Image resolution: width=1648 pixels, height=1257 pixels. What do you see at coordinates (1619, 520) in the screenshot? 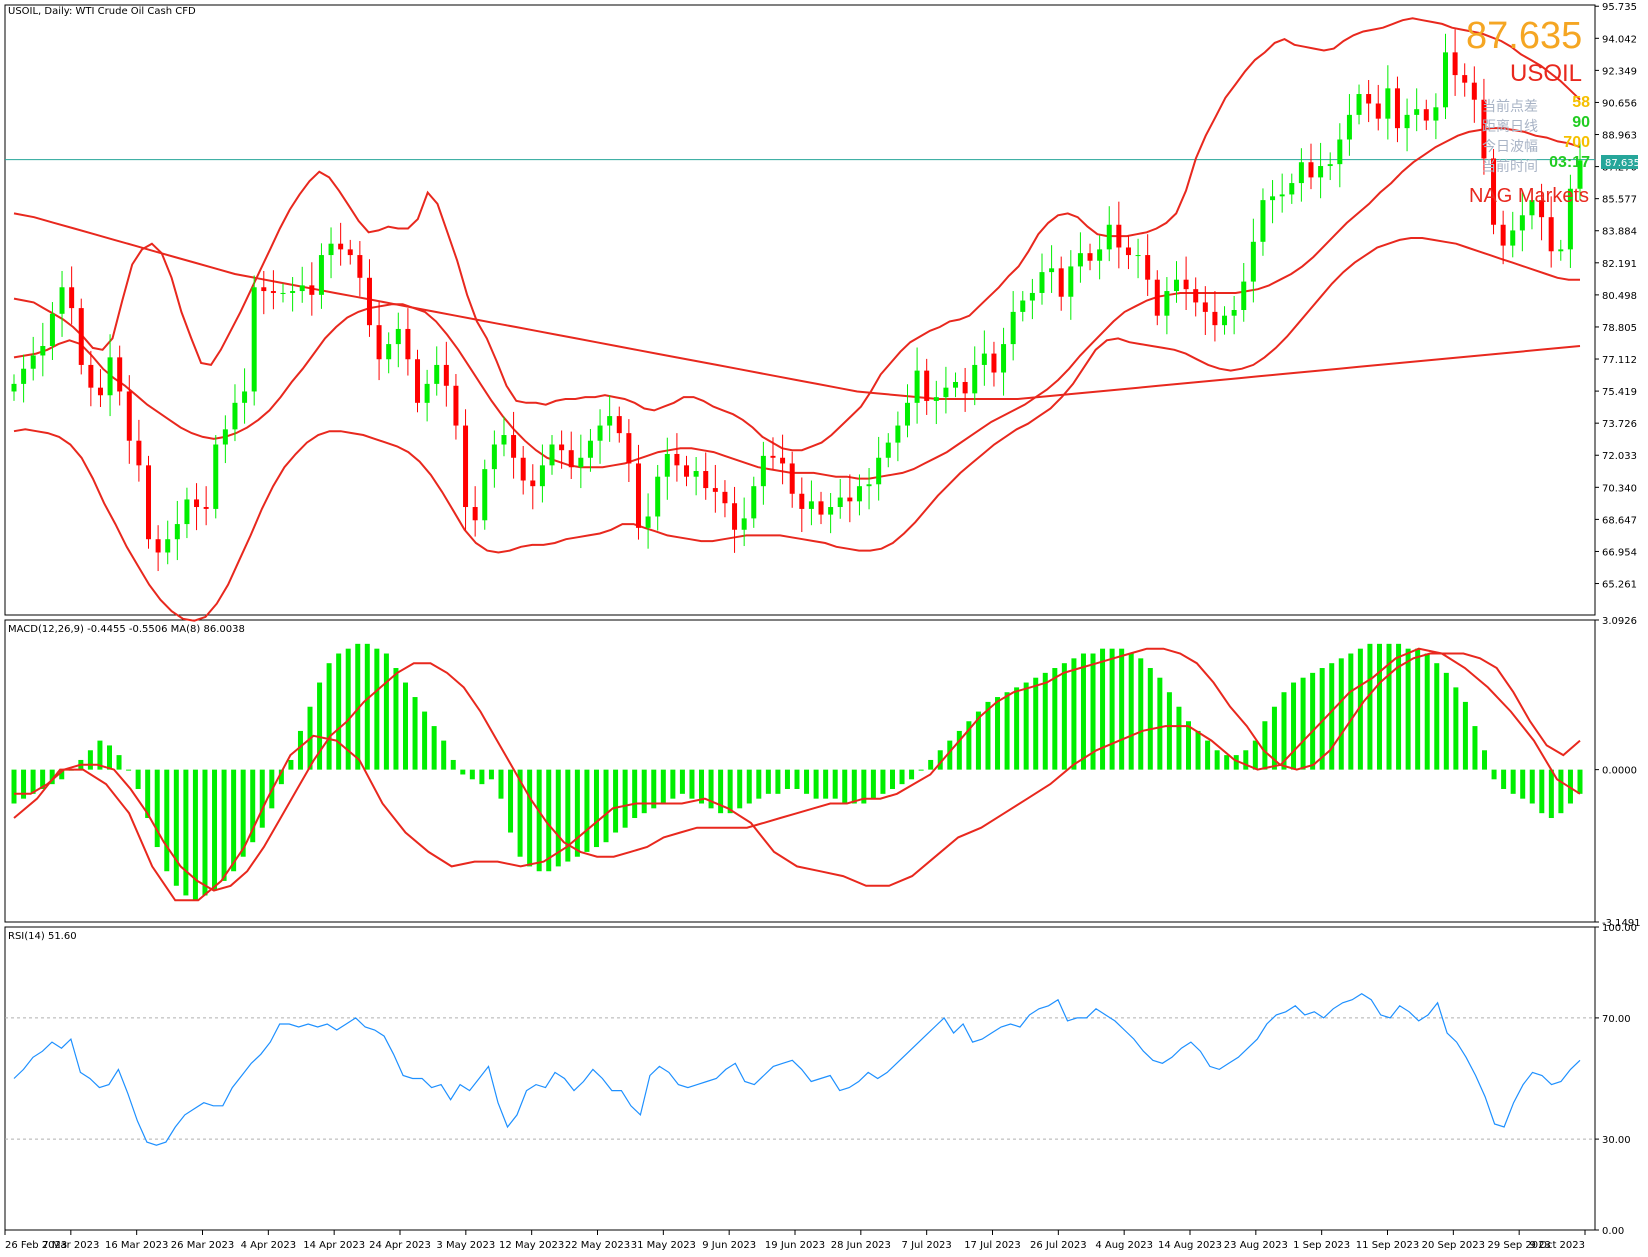
I see `price-tick-label: 68.647` at bounding box center [1619, 520].